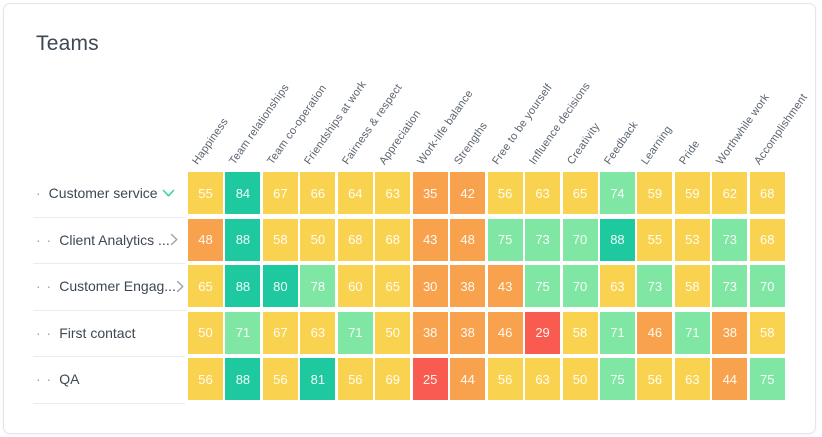 The width and height of the screenshot is (822, 437). I want to click on team-row-first-contact: · · First contact, so click(110, 333).